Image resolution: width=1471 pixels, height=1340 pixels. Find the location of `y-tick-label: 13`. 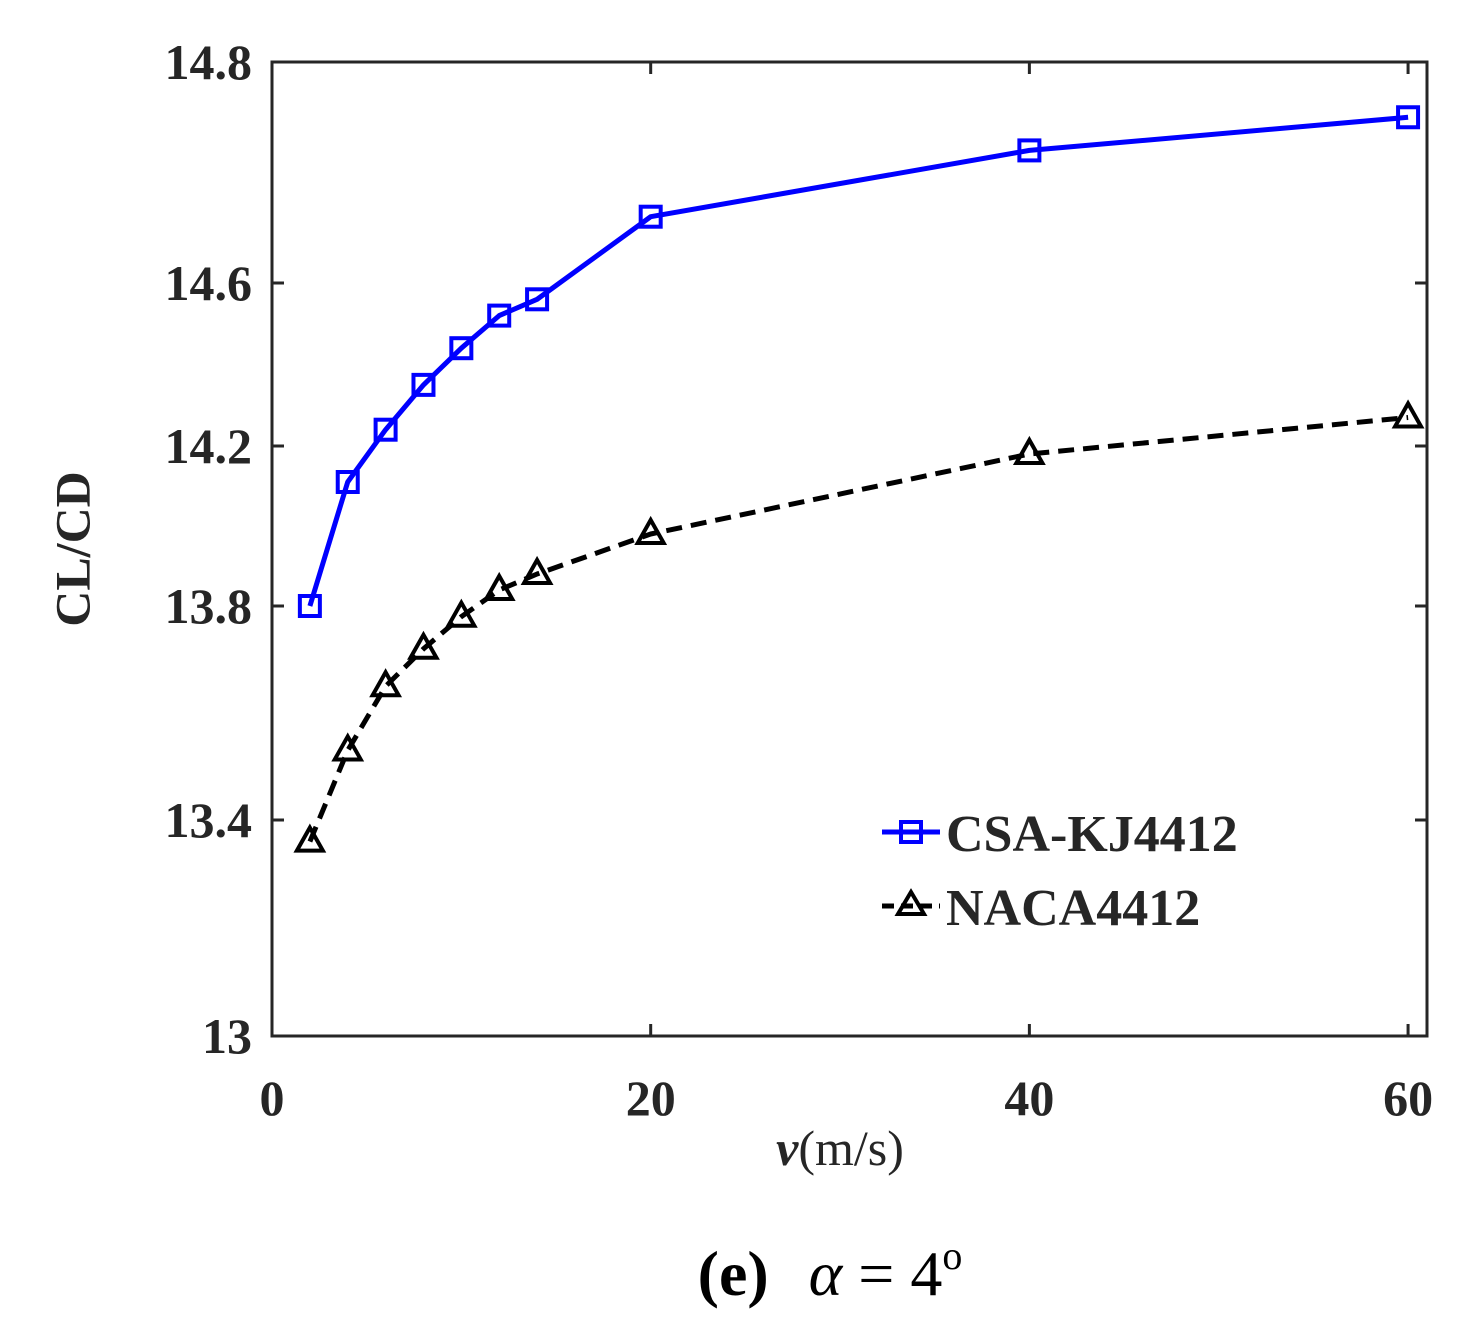

y-tick-label: 13 is located at coordinates (227, 1036).